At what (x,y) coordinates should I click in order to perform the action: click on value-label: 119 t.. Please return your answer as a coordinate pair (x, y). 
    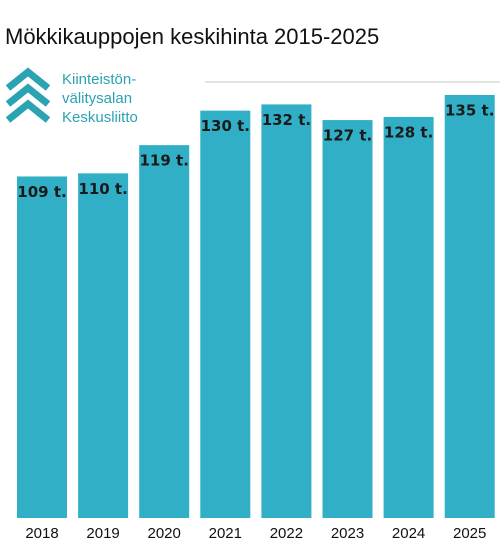
    Looking at the image, I should click on (163, 161).